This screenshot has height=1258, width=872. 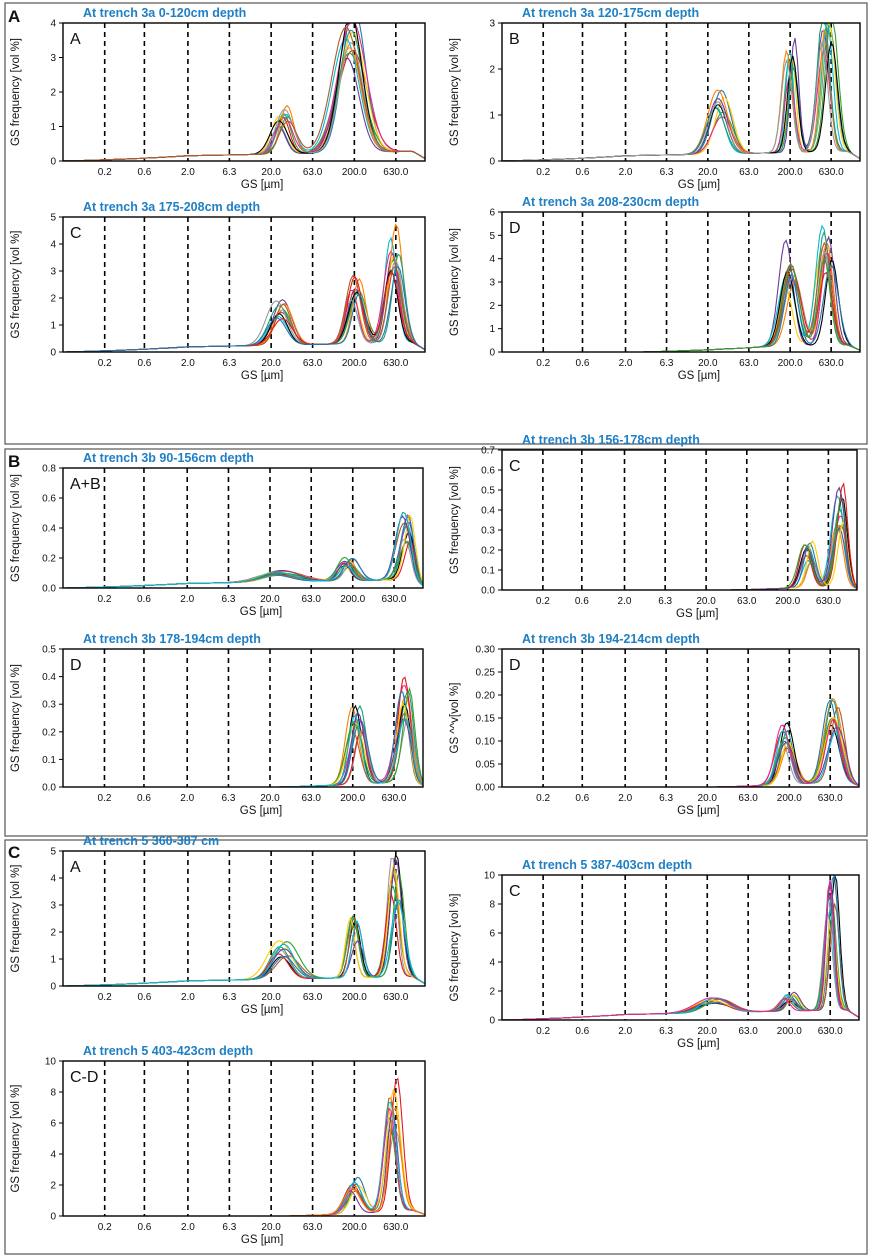 What do you see at coordinates (543, 172) in the screenshot?
I see `x-tick-label: 0.2` at bounding box center [543, 172].